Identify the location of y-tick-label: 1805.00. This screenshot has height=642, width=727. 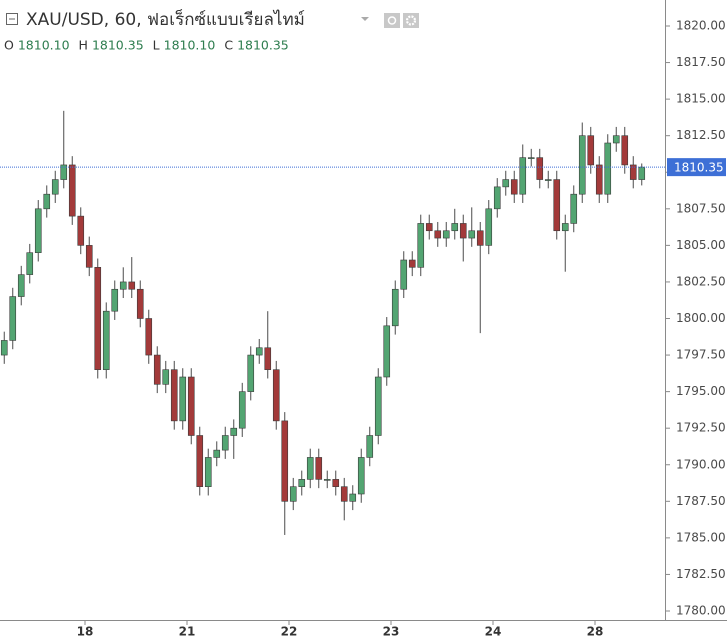
(701, 245).